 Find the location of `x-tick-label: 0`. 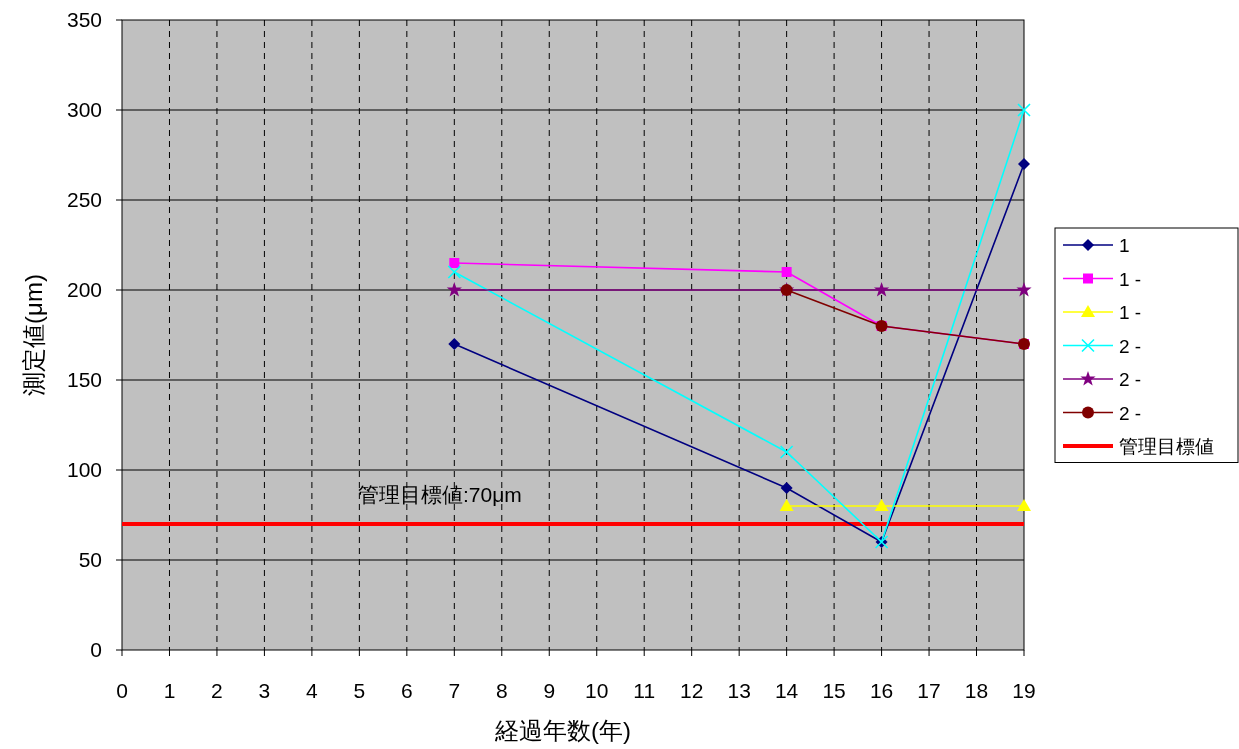

x-tick-label: 0 is located at coordinates (122, 690).